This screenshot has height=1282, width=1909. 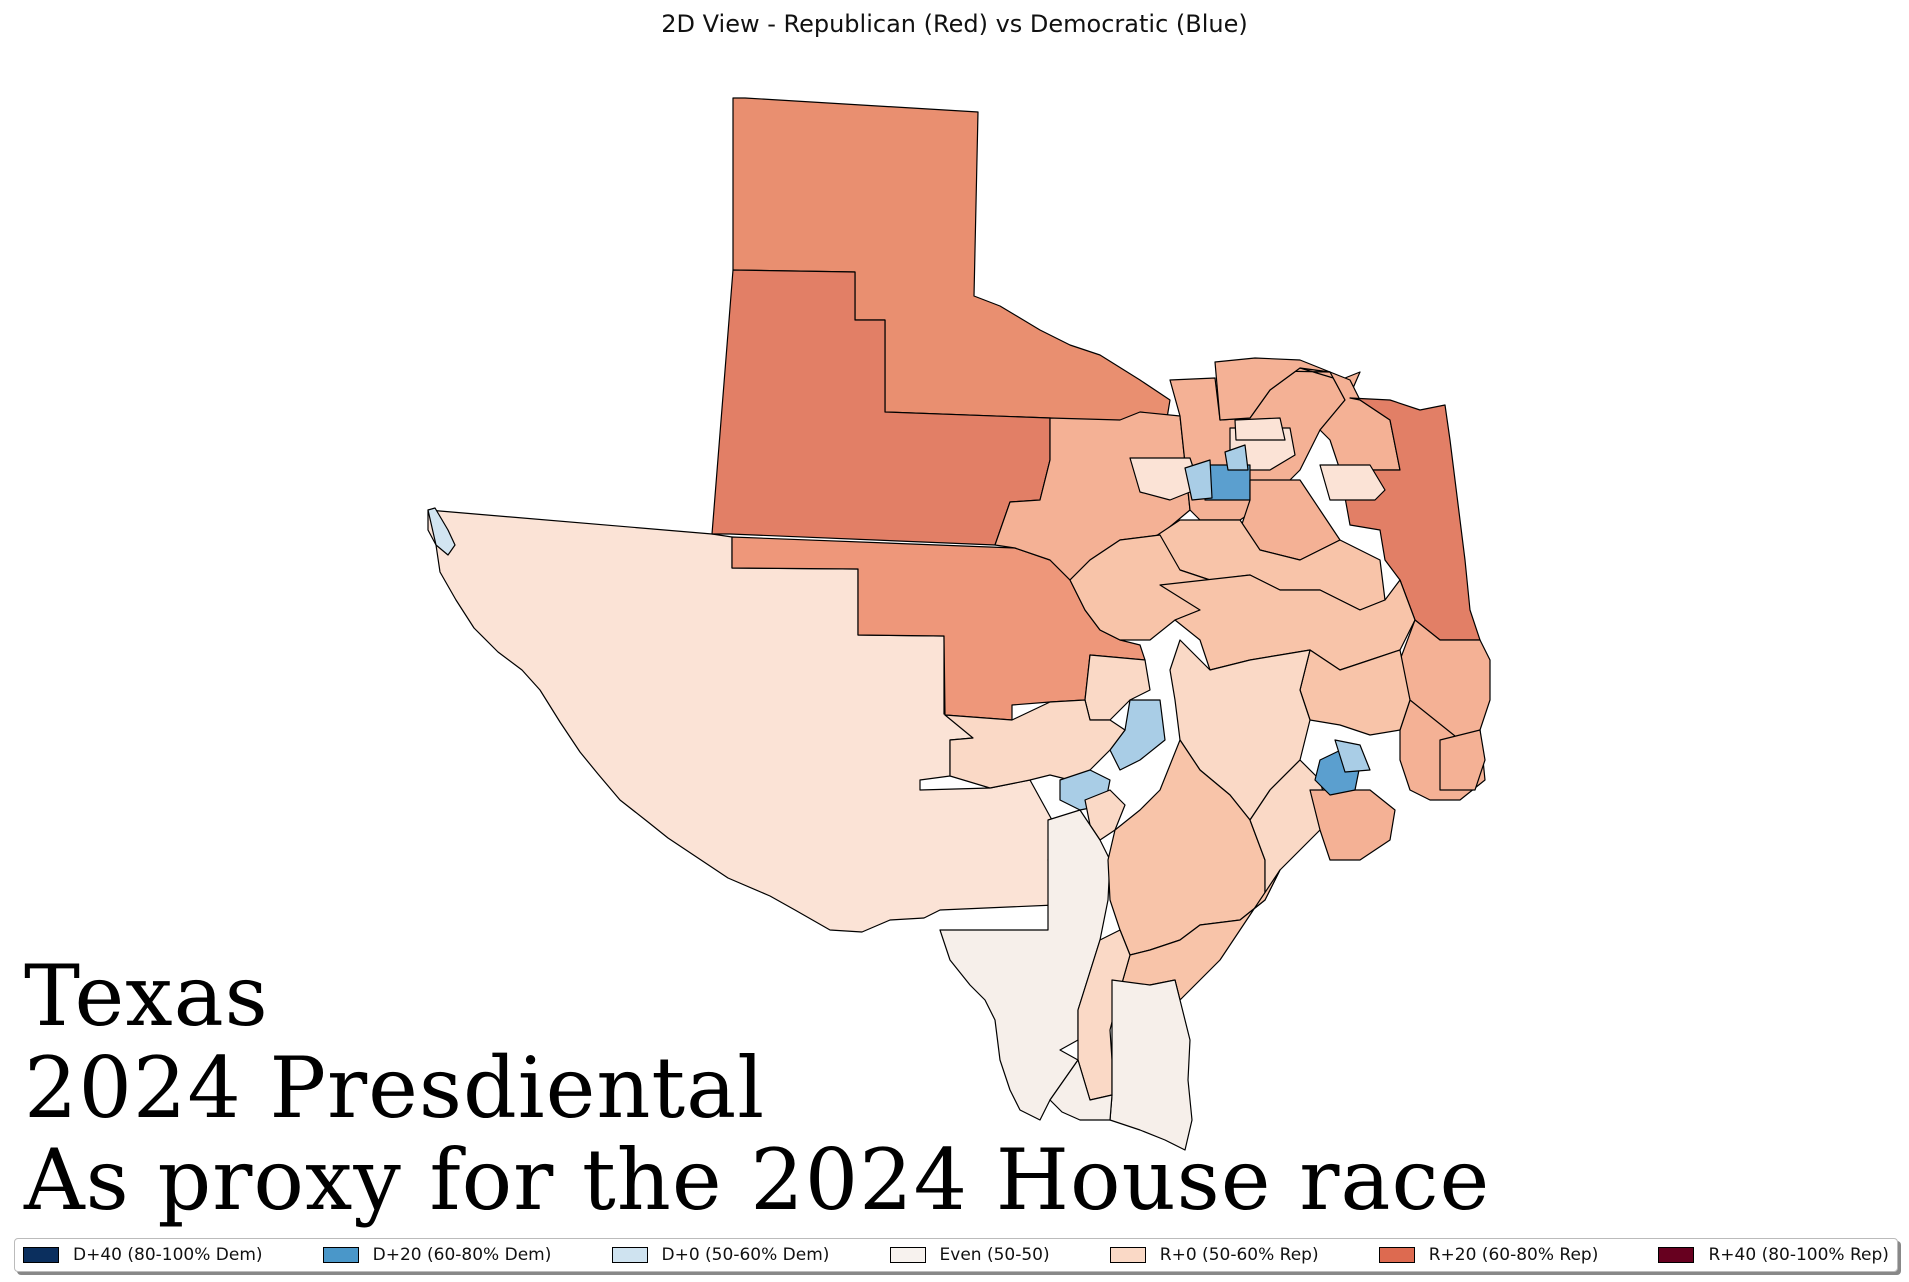 I want to click on district-west-texas, so click(x=741, y=721).